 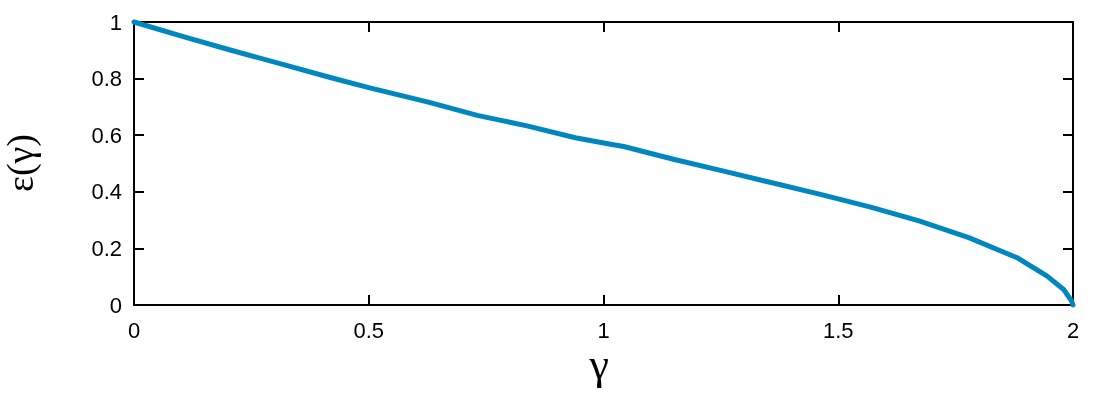 I want to click on y-tick-label: 1, so click(x=115, y=22).